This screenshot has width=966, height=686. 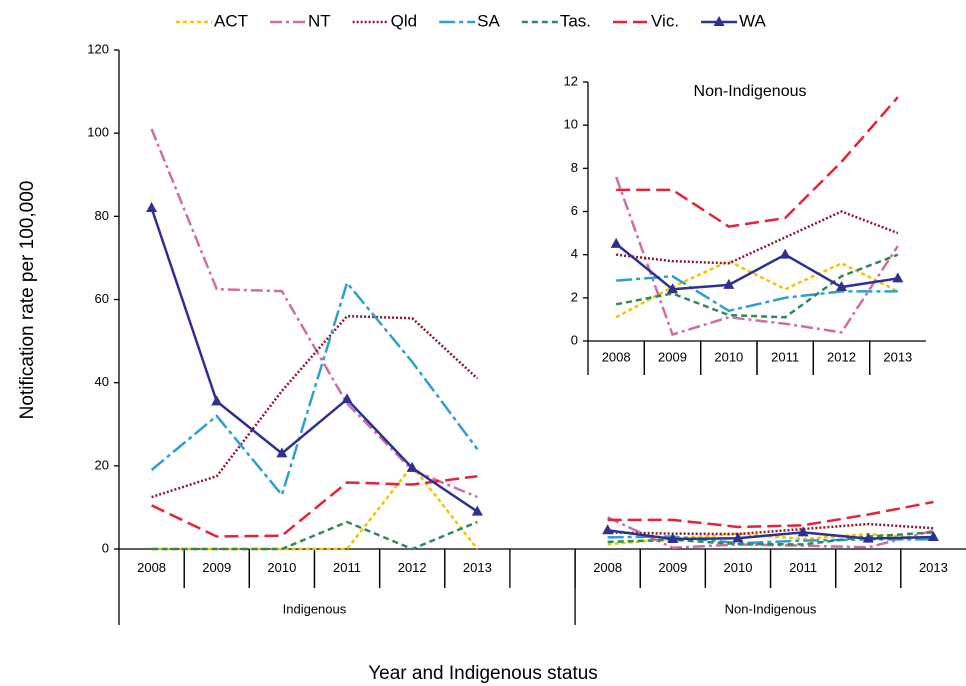 I want to click on inset-title: Non-Indigenous, so click(x=750, y=91).